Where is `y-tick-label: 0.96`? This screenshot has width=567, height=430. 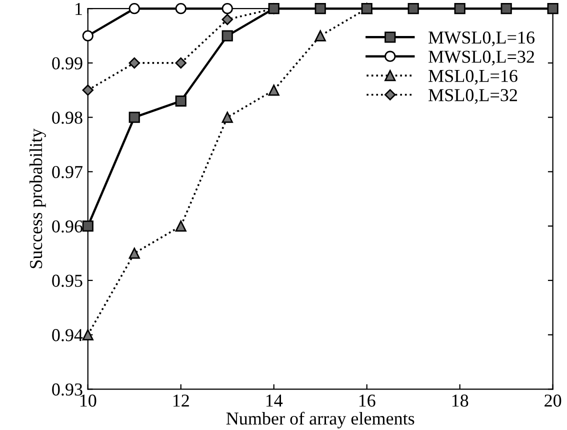
y-tick-label: 0.96 is located at coordinates (67, 226).